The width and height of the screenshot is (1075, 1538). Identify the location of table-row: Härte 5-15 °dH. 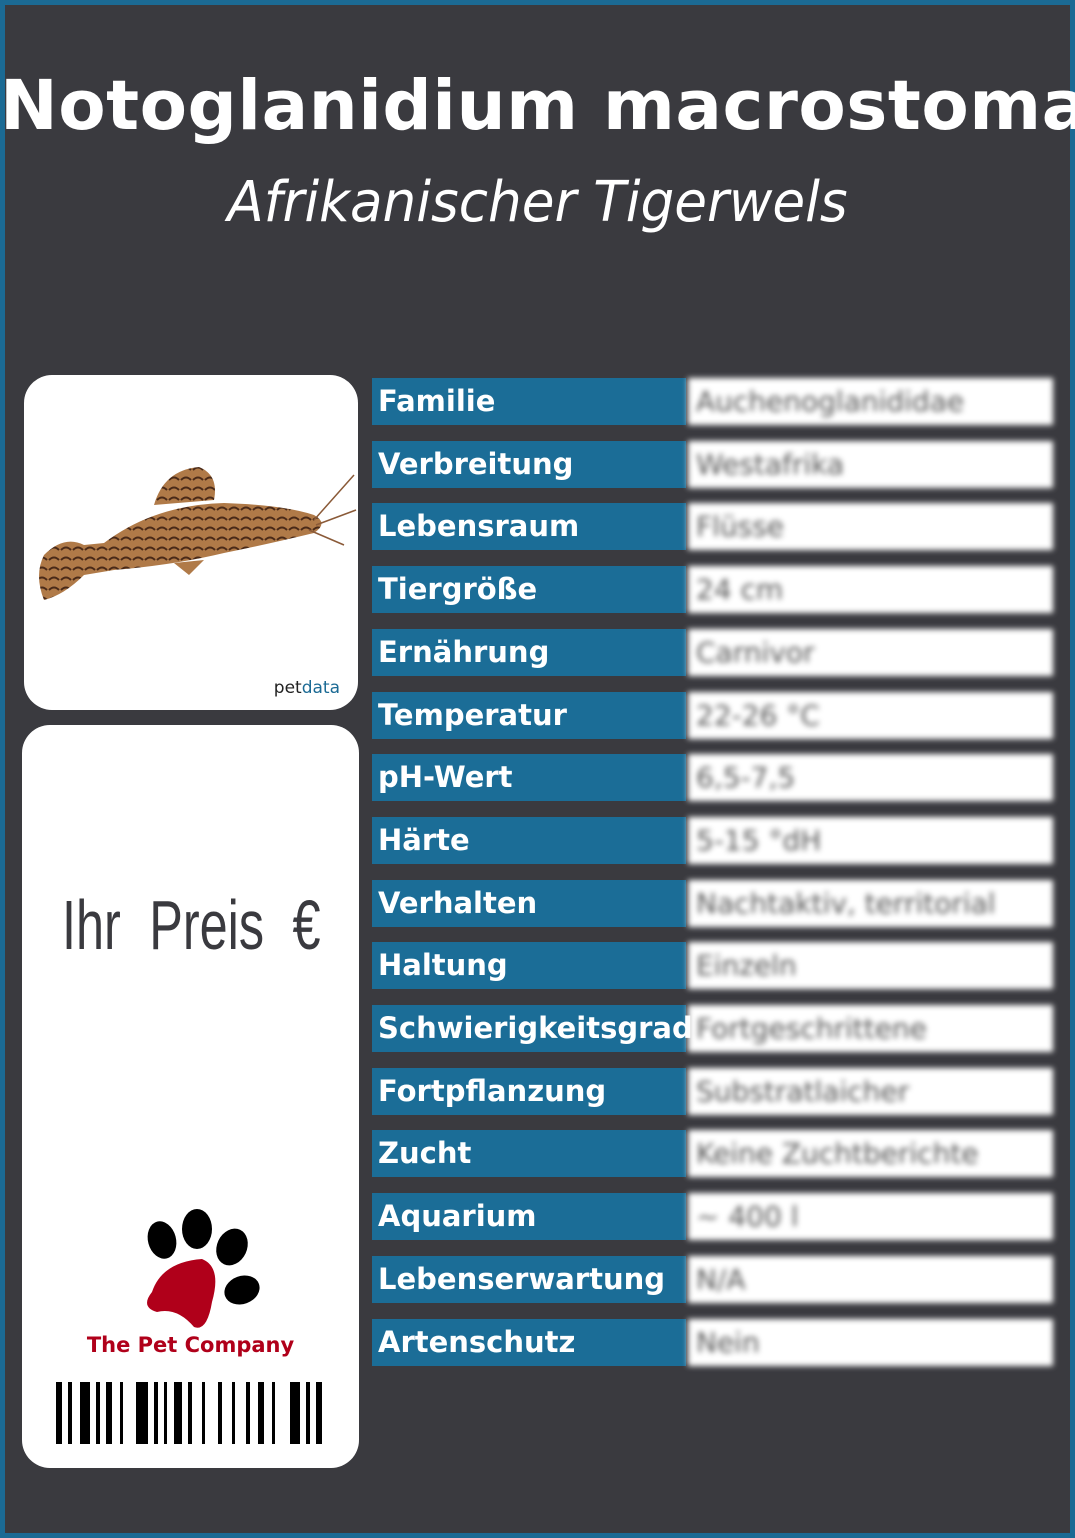
(712, 840).